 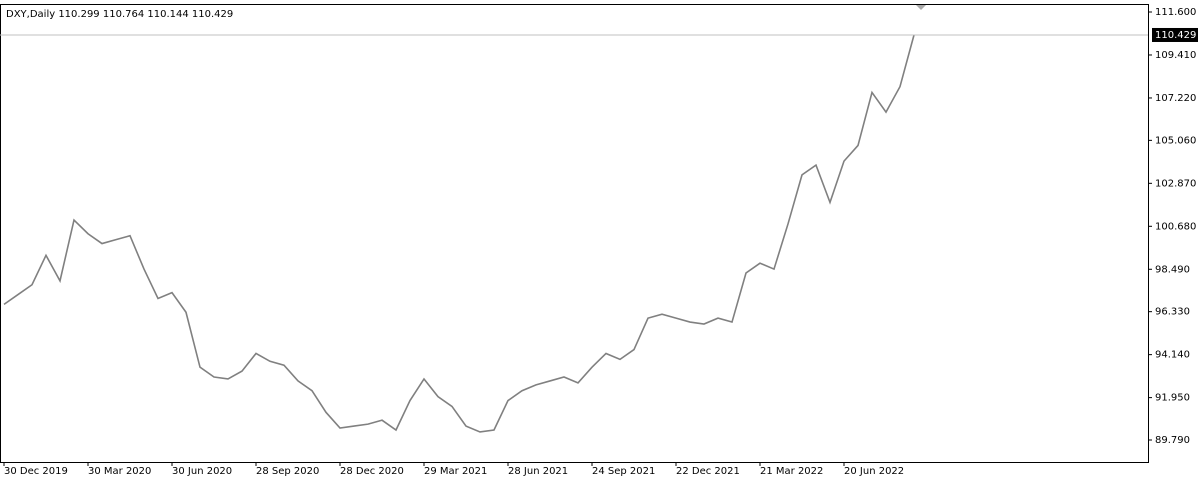 What do you see at coordinates (1172, 398) in the screenshot?
I see `y-tick-label: 91.950` at bounding box center [1172, 398].